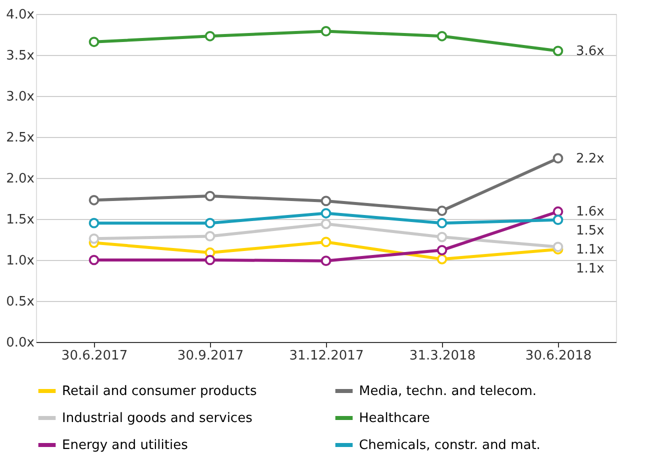  Describe the element at coordinates (157, 418) in the screenshot. I see `legend-label: Industrial goods and services` at that location.